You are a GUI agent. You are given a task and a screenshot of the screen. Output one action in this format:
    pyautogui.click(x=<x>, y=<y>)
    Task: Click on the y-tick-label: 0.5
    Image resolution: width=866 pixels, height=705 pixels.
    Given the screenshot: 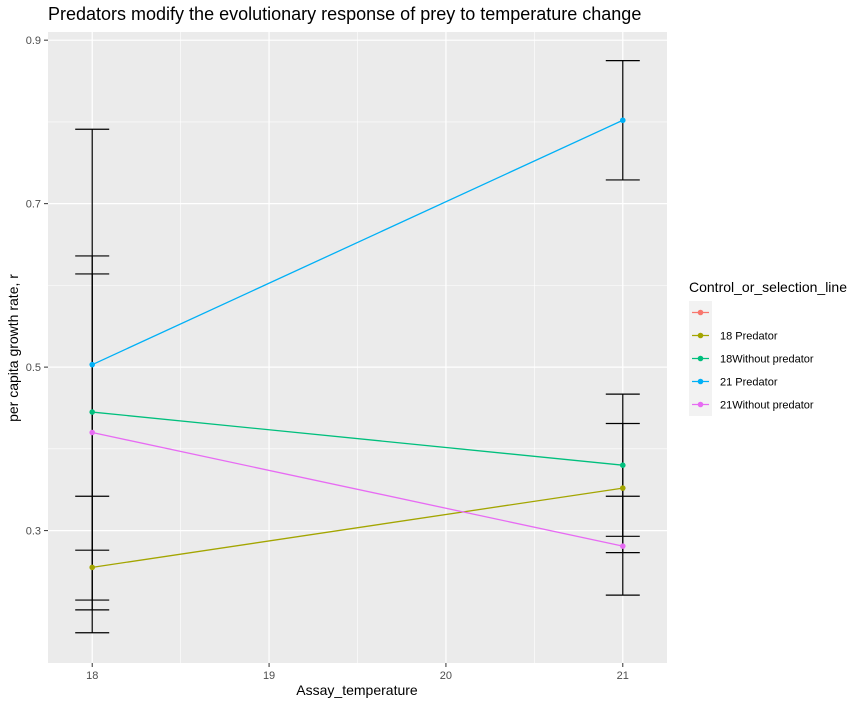 What is the action you would take?
    pyautogui.click(x=33, y=368)
    